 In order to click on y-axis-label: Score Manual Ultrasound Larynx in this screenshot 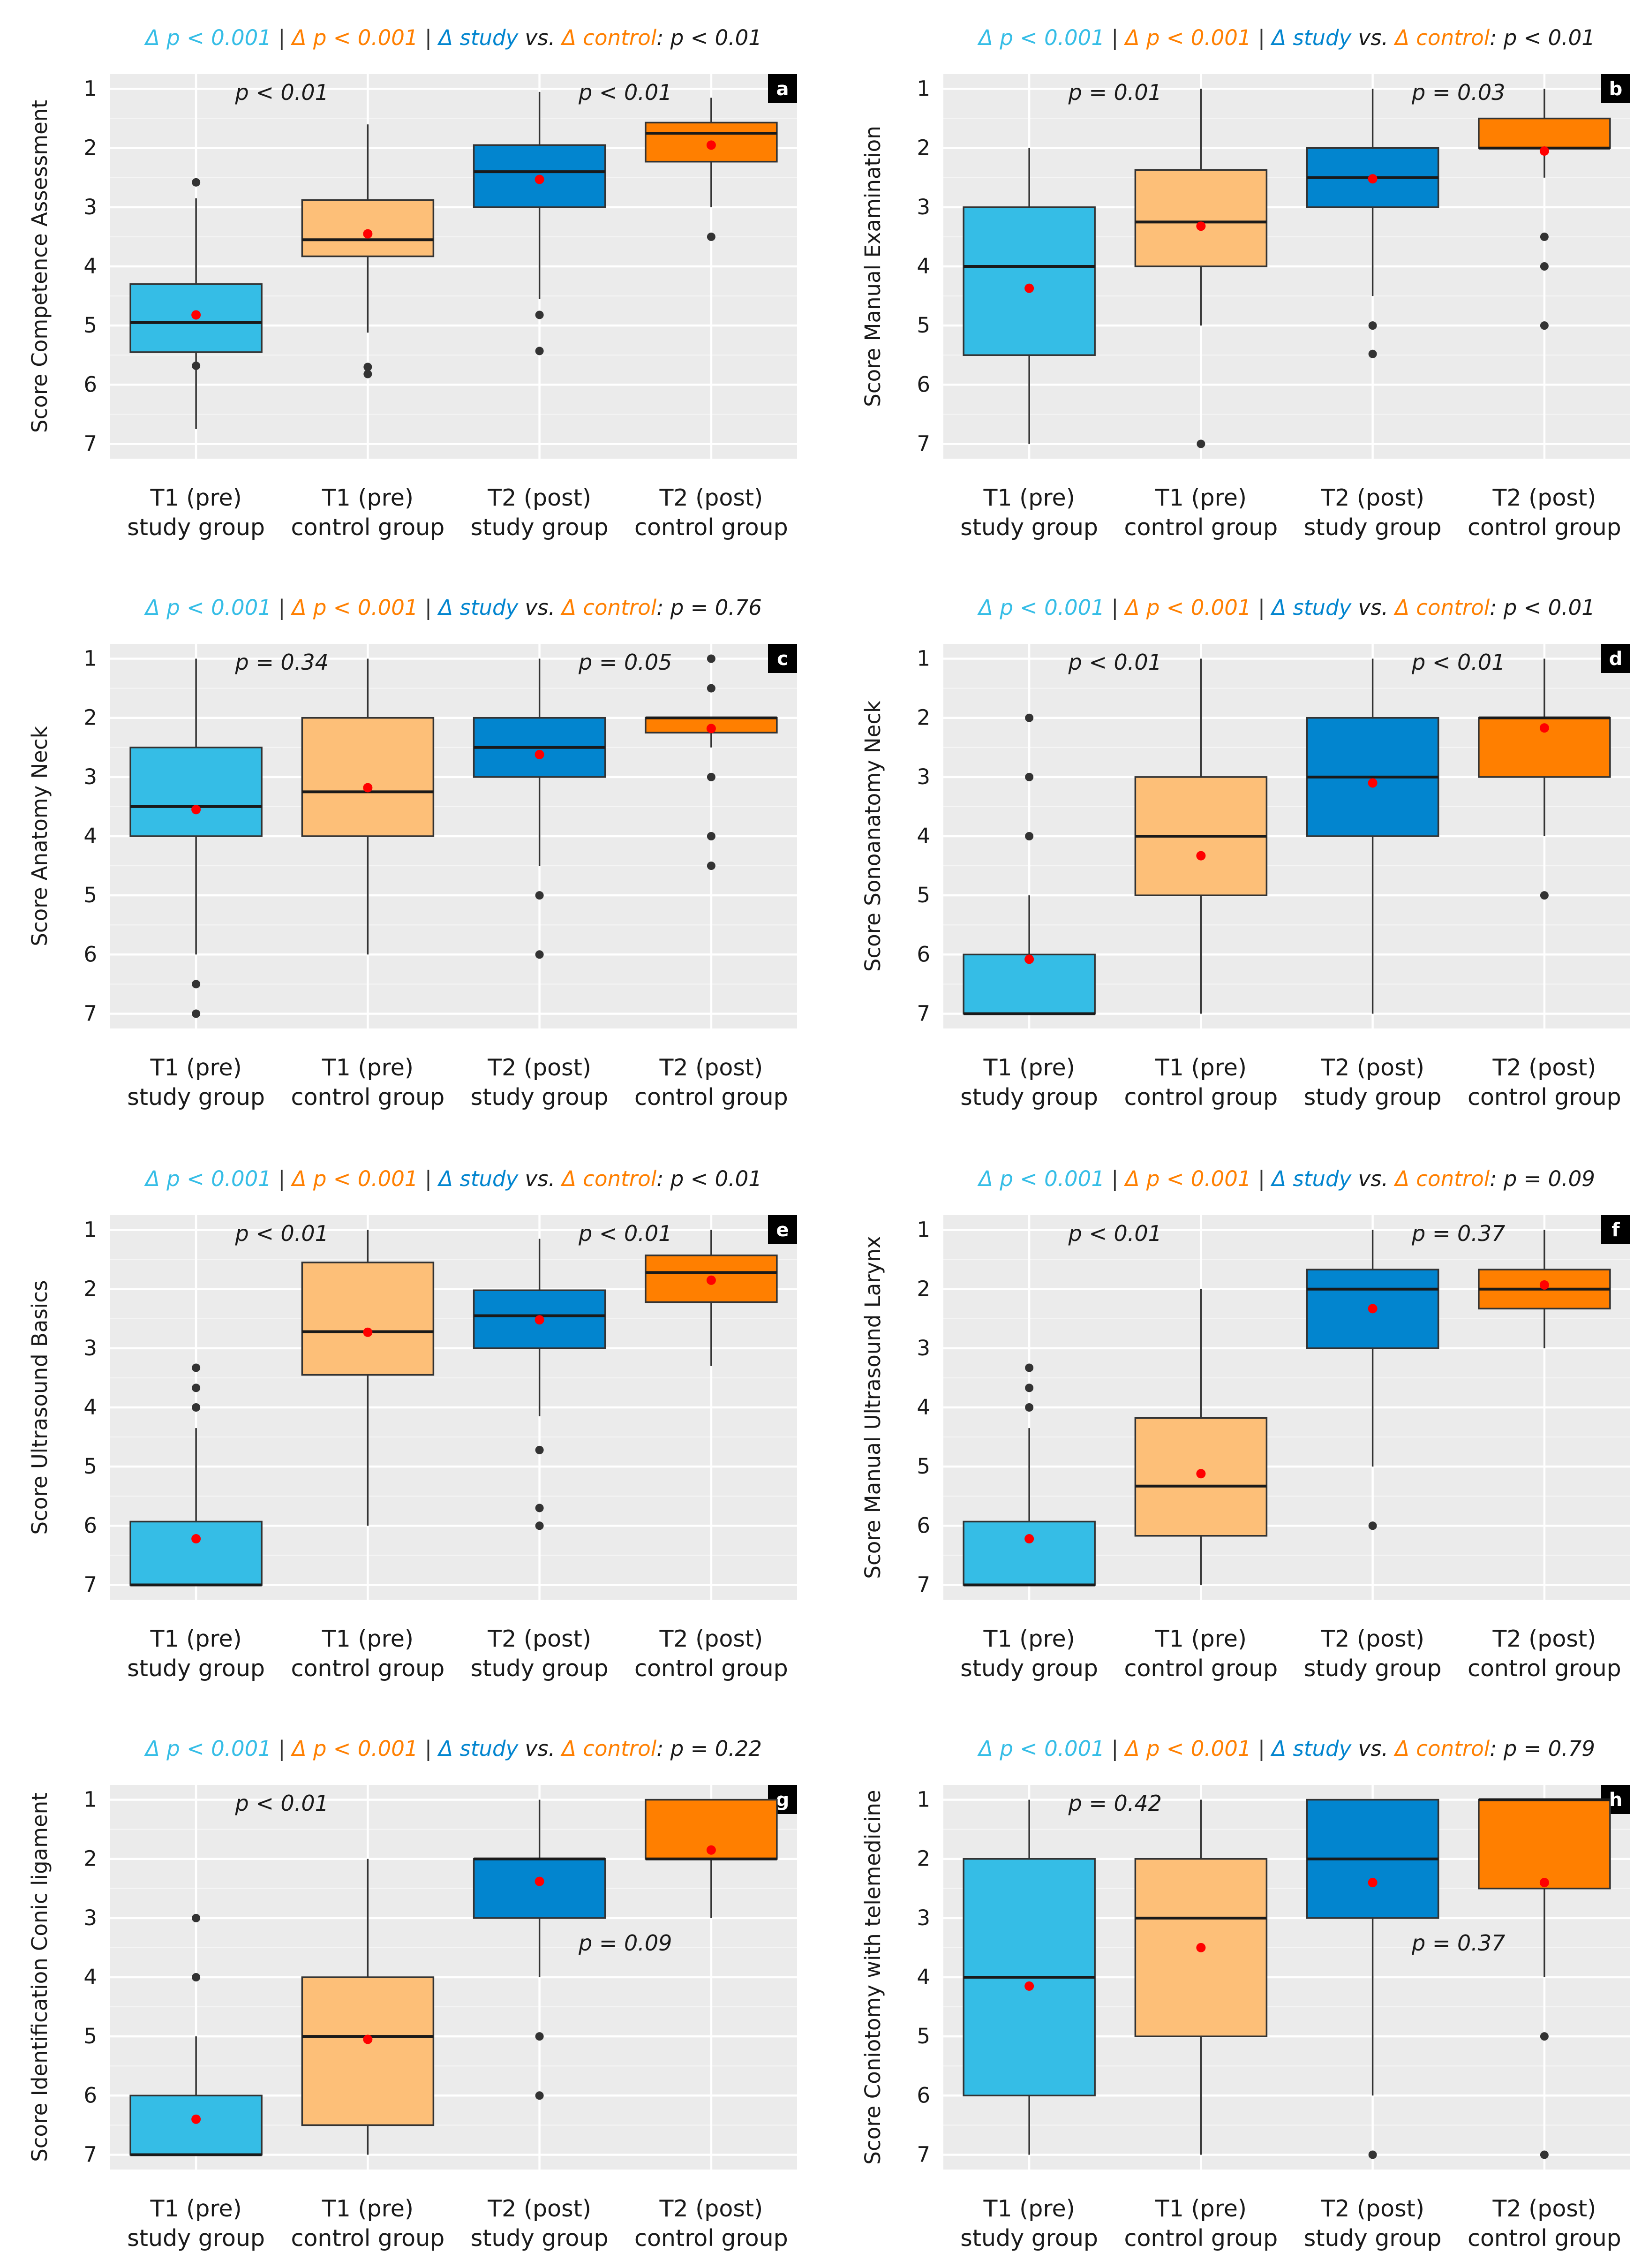, I will do `click(872, 1407)`.